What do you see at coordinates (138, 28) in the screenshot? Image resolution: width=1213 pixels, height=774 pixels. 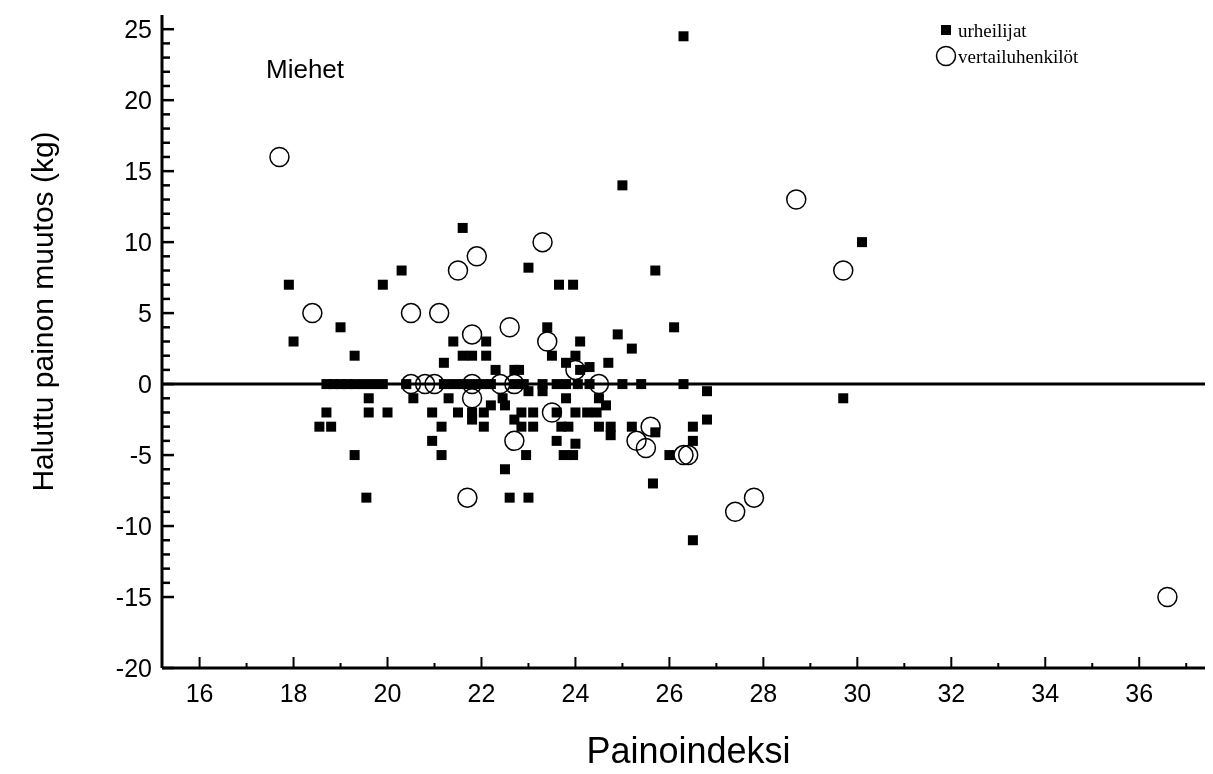 I see `y-tick-label: 25` at bounding box center [138, 28].